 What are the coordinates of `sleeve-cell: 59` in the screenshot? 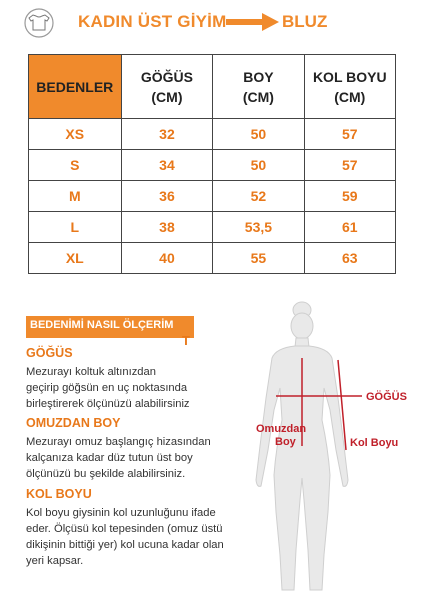 It's located at (350, 196).